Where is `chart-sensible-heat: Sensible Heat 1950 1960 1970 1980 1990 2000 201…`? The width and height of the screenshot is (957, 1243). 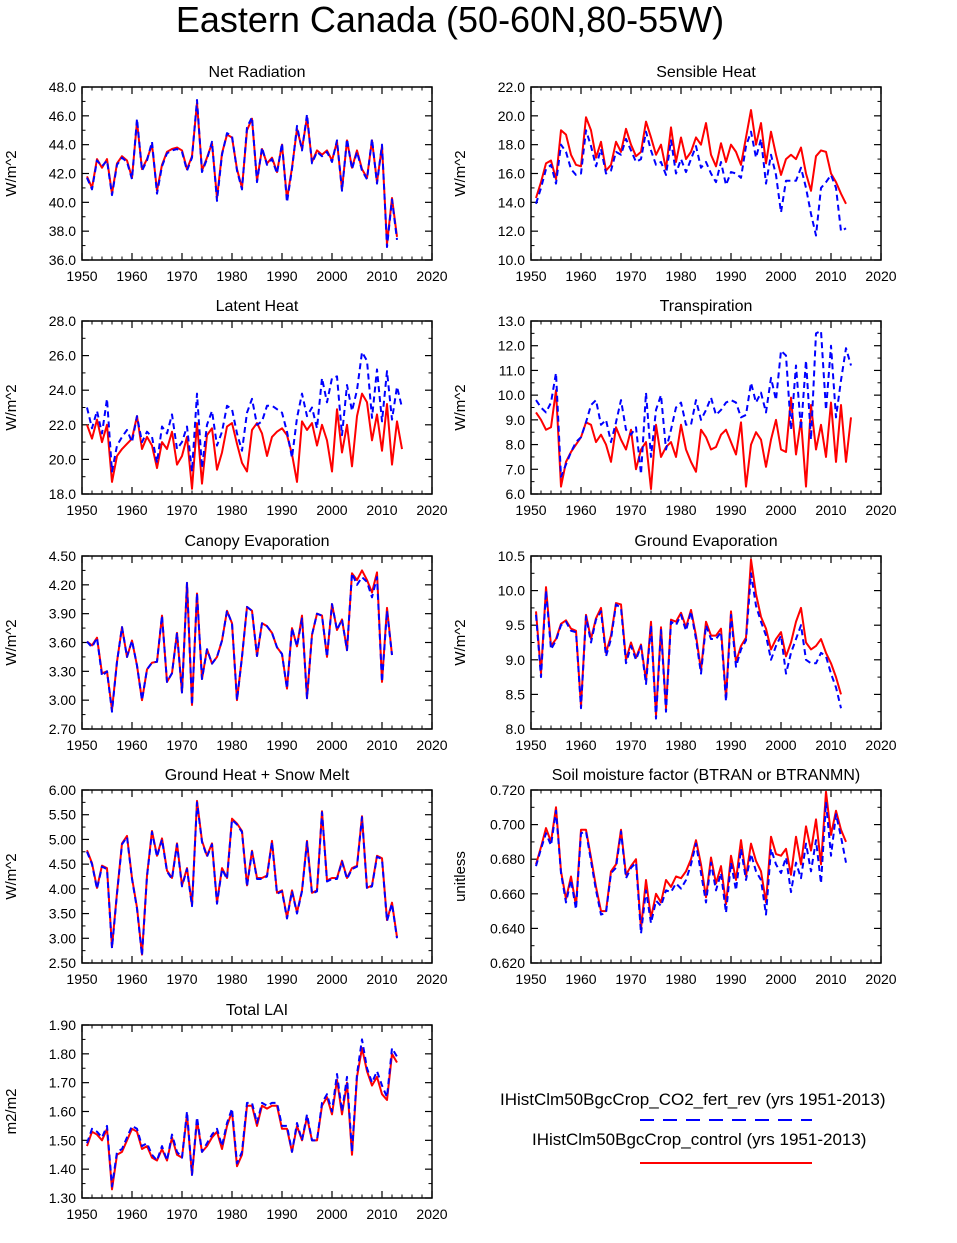
chart-sensible-heat: Sensible Heat 1950 1960 1970 1980 1990 2000 201… is located at coordinates (680, 183).